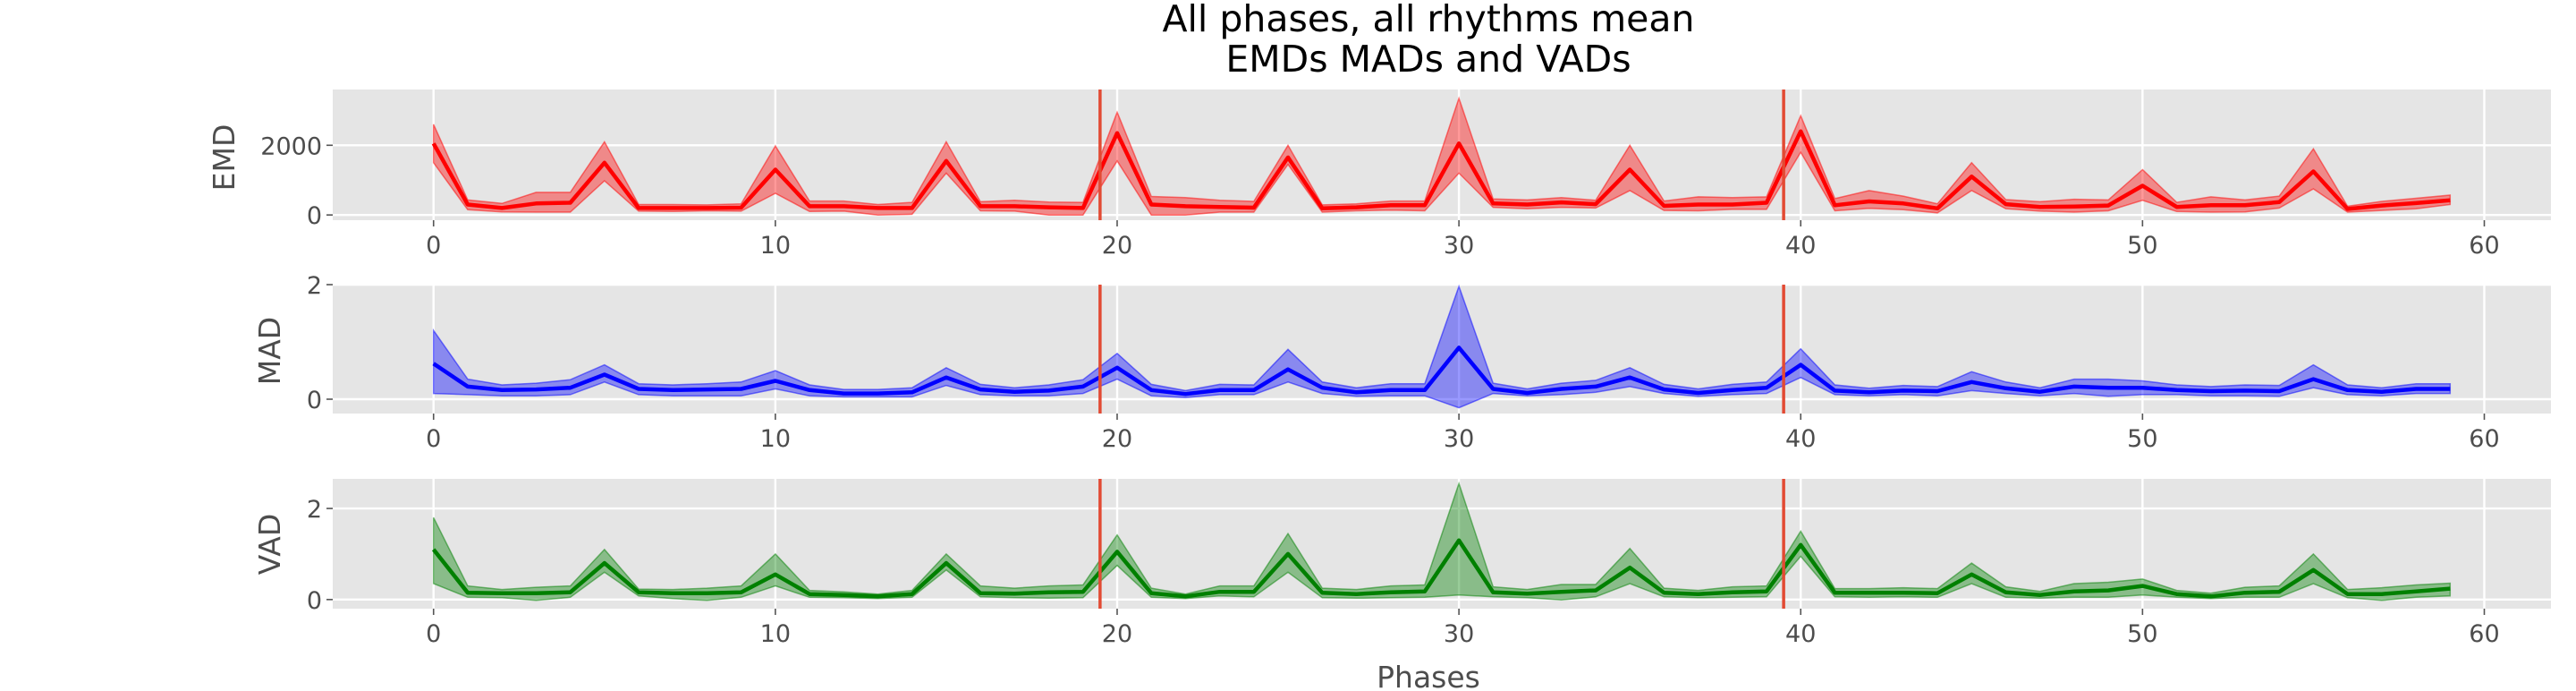  I want to click on emd-axis-label: EMD, so click(224, 158).